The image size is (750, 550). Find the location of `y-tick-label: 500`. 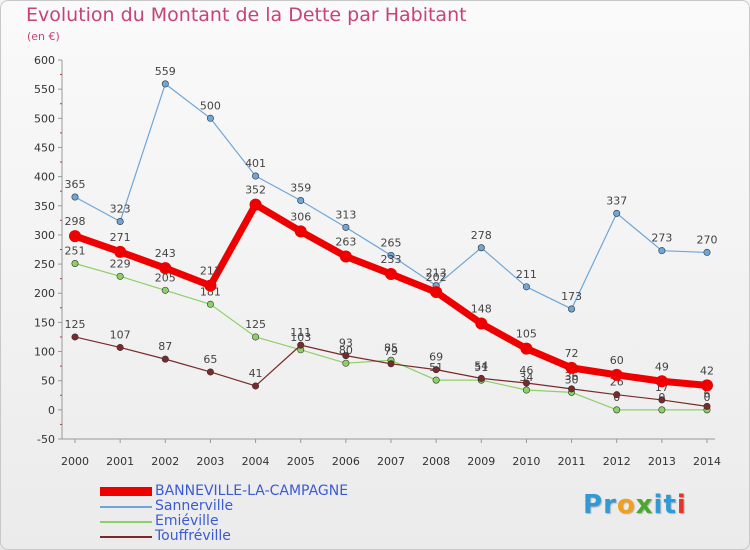

y-tick-label: 500 is located at coordinates (44, 118).